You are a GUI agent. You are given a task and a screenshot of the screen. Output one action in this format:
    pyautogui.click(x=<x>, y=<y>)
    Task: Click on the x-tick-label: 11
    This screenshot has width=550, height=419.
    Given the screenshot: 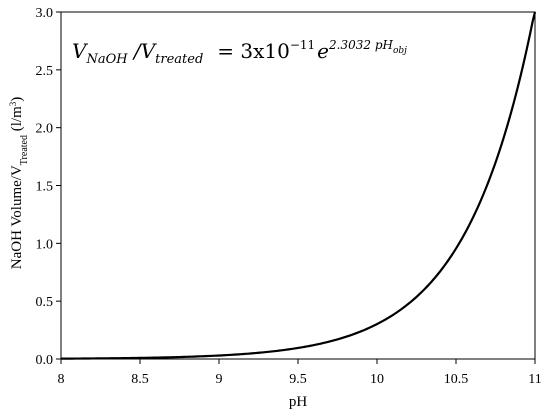 What is the action you would take?
    pyautogui.click(x=534, y=379)
    